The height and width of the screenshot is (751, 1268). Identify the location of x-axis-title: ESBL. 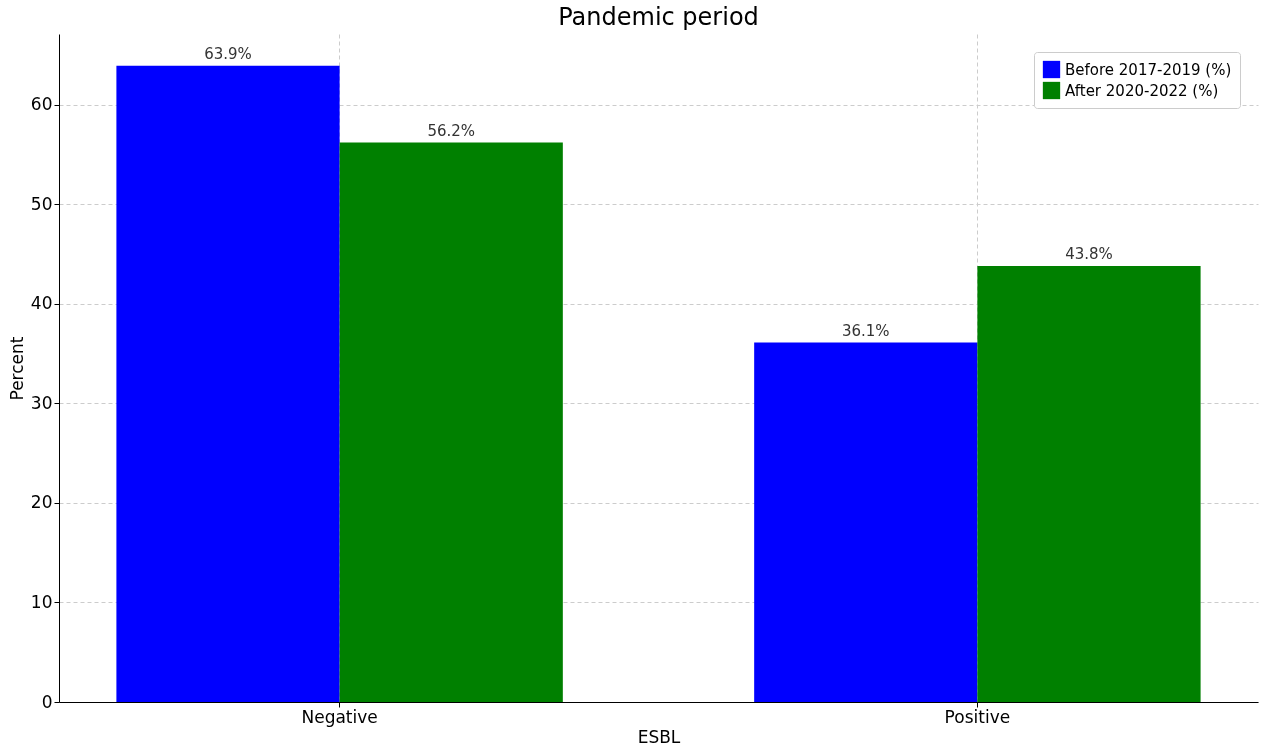
(659, 736).